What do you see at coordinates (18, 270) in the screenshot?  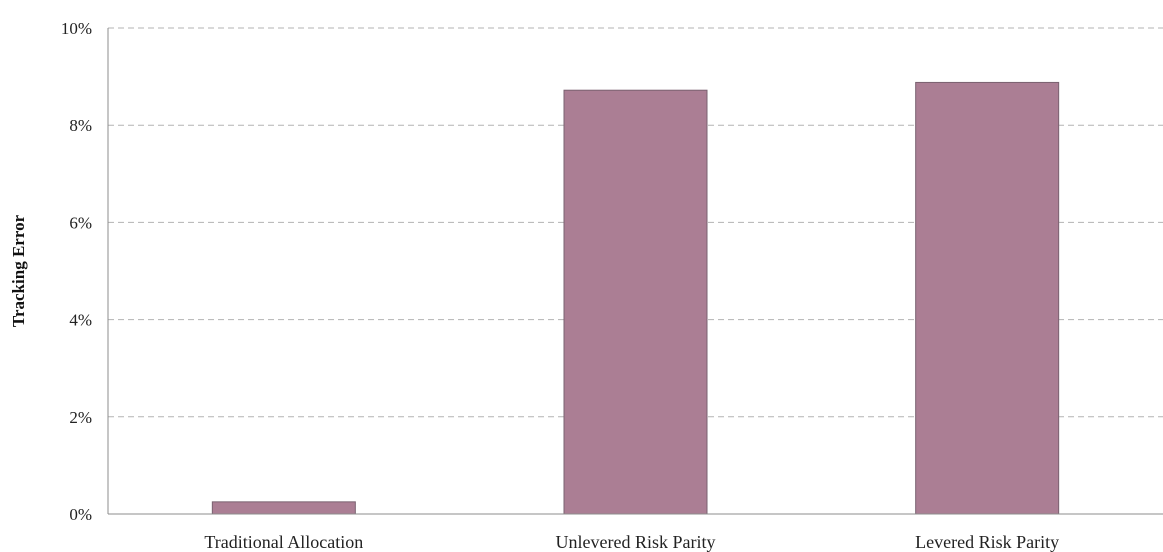 I see `y-axis-title: Tracking Error` at bounding box center [18, 270].